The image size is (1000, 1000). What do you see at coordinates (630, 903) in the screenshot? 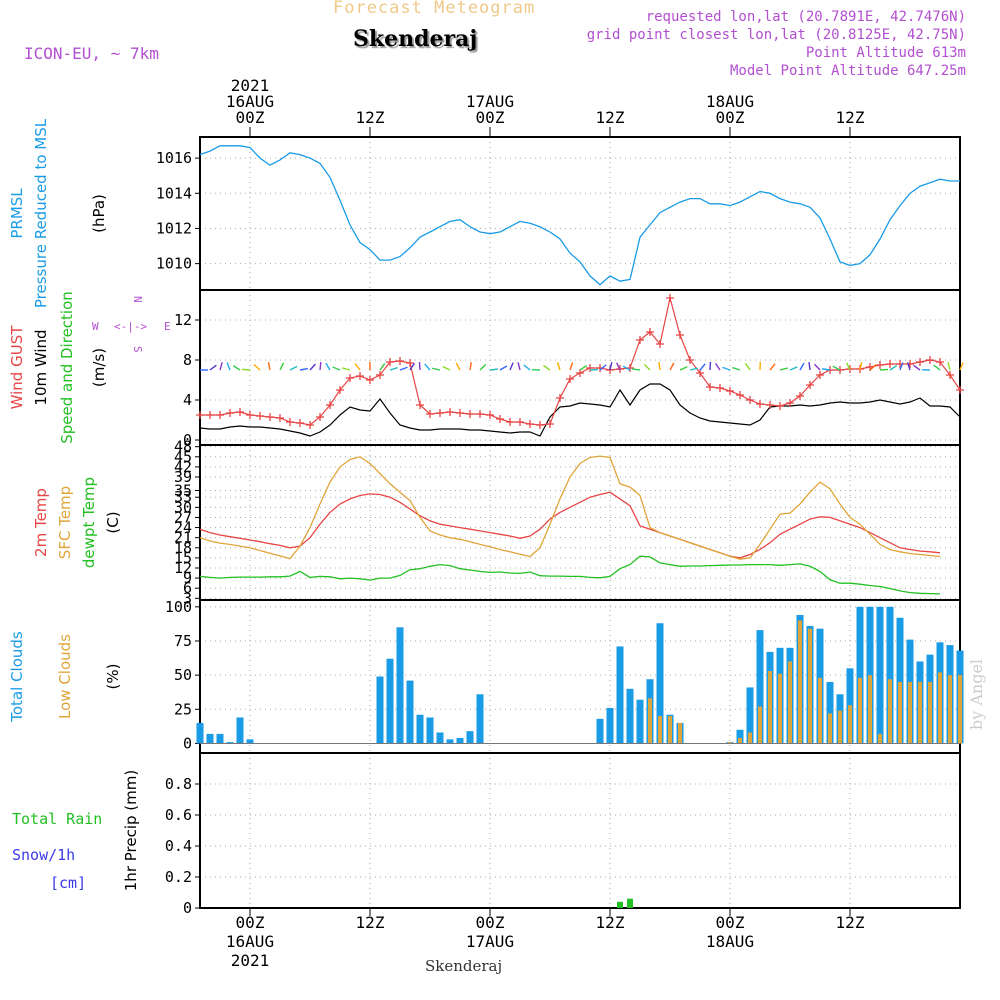
I see `rain-bar` at bounding box center [630, 903].